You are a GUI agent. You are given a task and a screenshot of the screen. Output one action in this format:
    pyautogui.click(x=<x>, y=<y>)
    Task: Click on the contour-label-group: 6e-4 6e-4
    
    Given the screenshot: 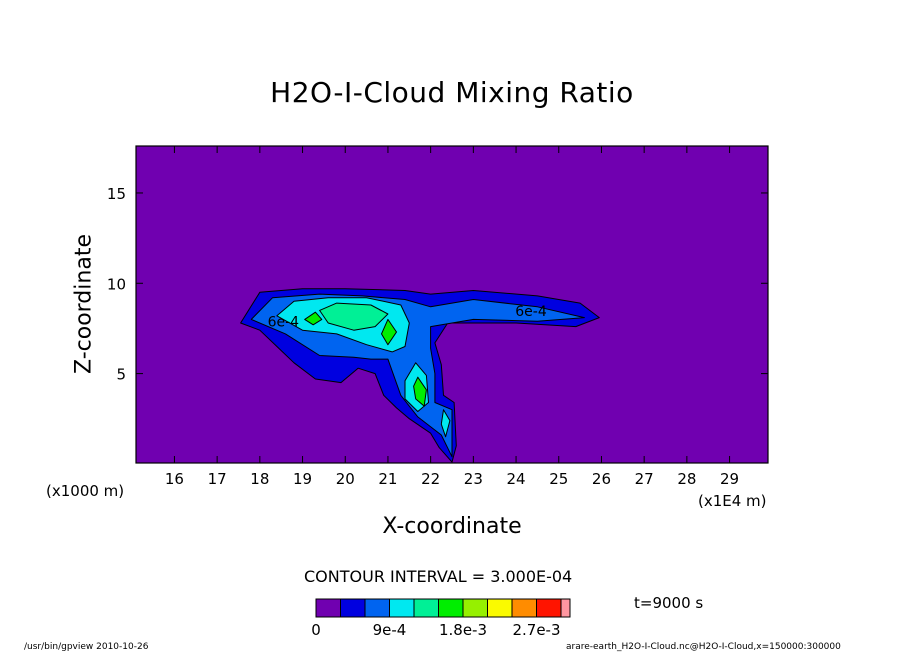 What is the action you would take?
    pyautogui.click(x=407, y=317)
    